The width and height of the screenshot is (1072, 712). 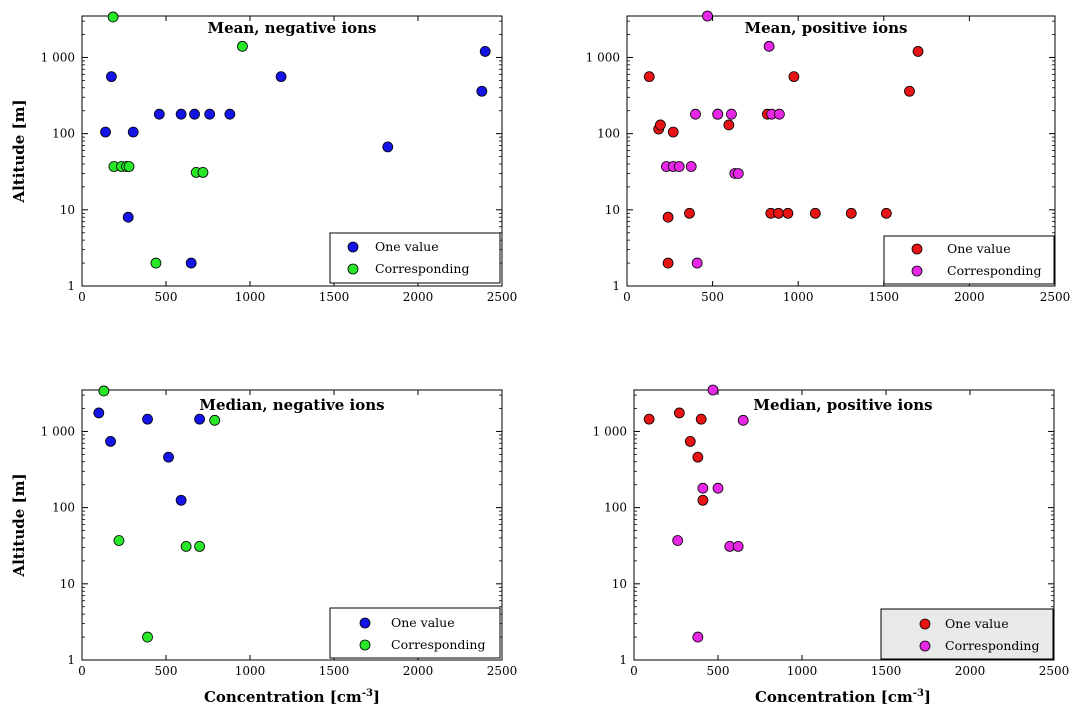 I want to click on chart-title: Mean, positive ions, so click(x=825, y=28).